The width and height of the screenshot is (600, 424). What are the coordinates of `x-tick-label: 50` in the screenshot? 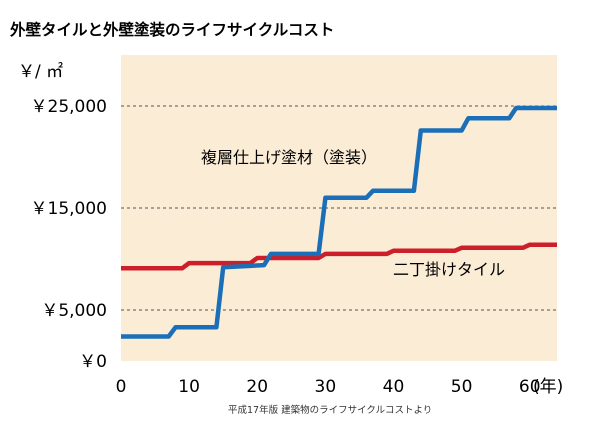 It's located at (462, 387).